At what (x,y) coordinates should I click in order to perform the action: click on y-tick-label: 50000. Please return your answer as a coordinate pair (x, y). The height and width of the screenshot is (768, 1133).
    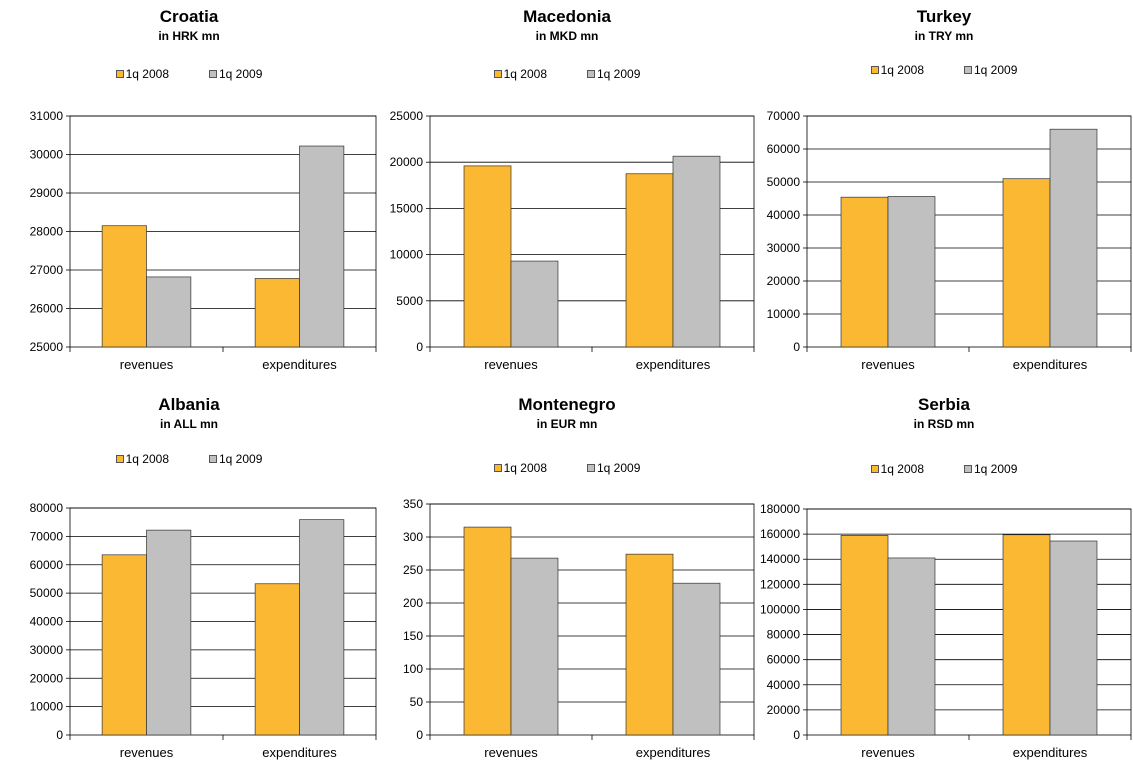
    Looking at the image, I should click on (784, 182).